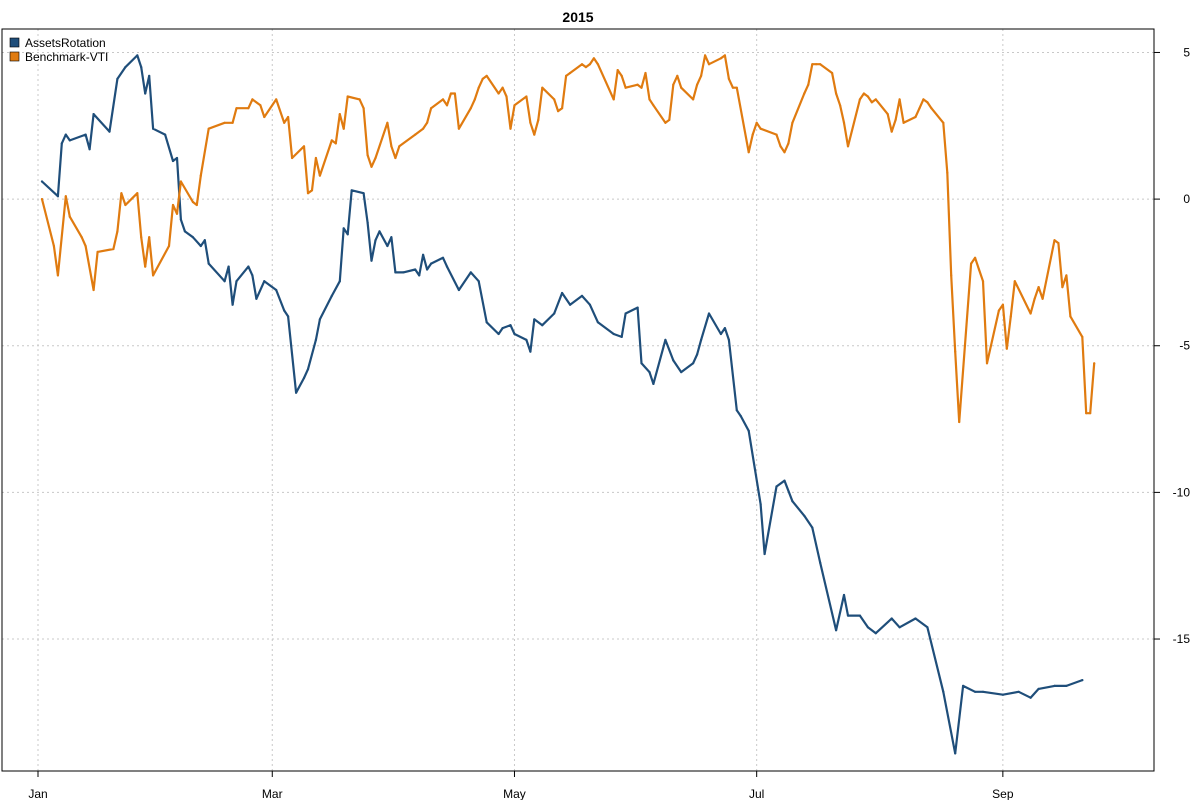  Describe the element at coordinates (1182, 639) in the screenshot. I see `y-tick-label: -15` at that location.